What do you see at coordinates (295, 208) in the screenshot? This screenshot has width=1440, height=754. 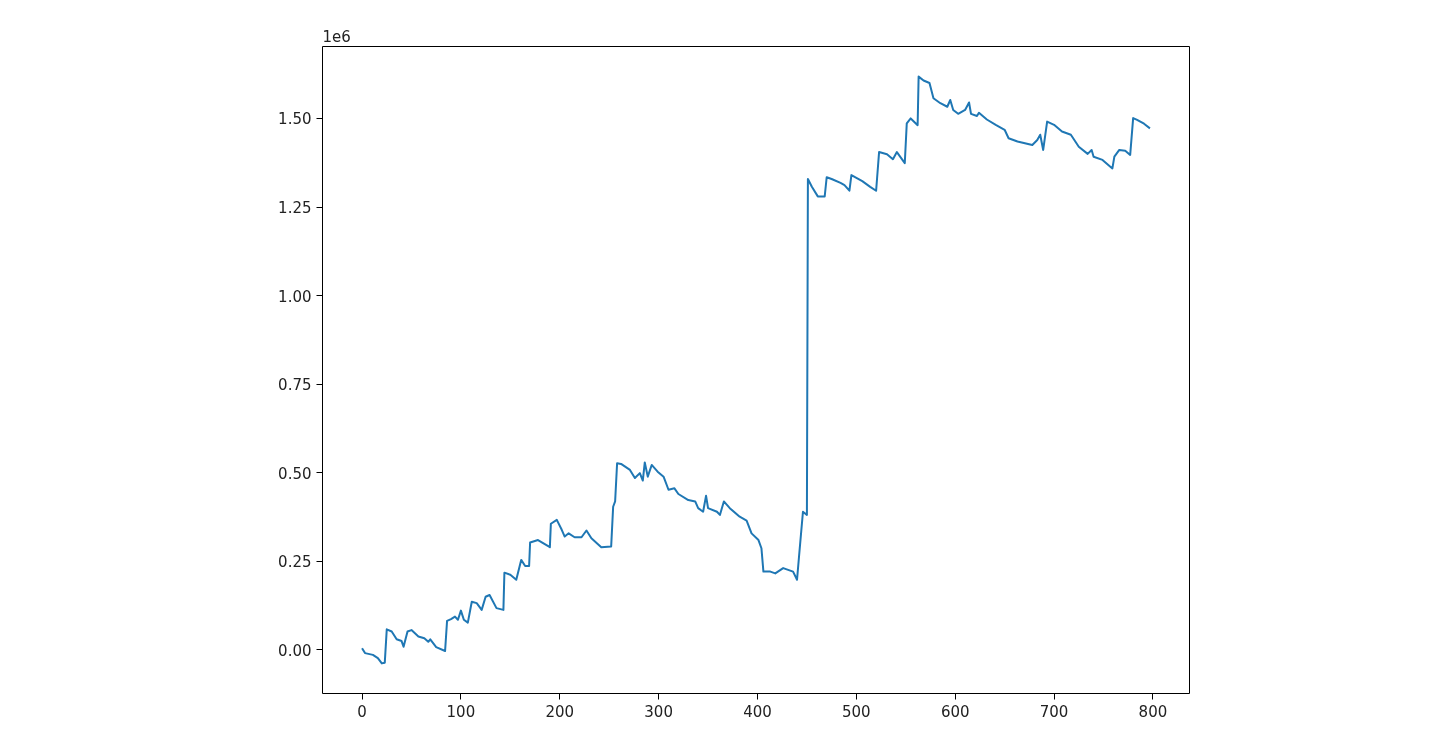 I see `y-tick-label: 1.25` at bounding box center [295, 208].